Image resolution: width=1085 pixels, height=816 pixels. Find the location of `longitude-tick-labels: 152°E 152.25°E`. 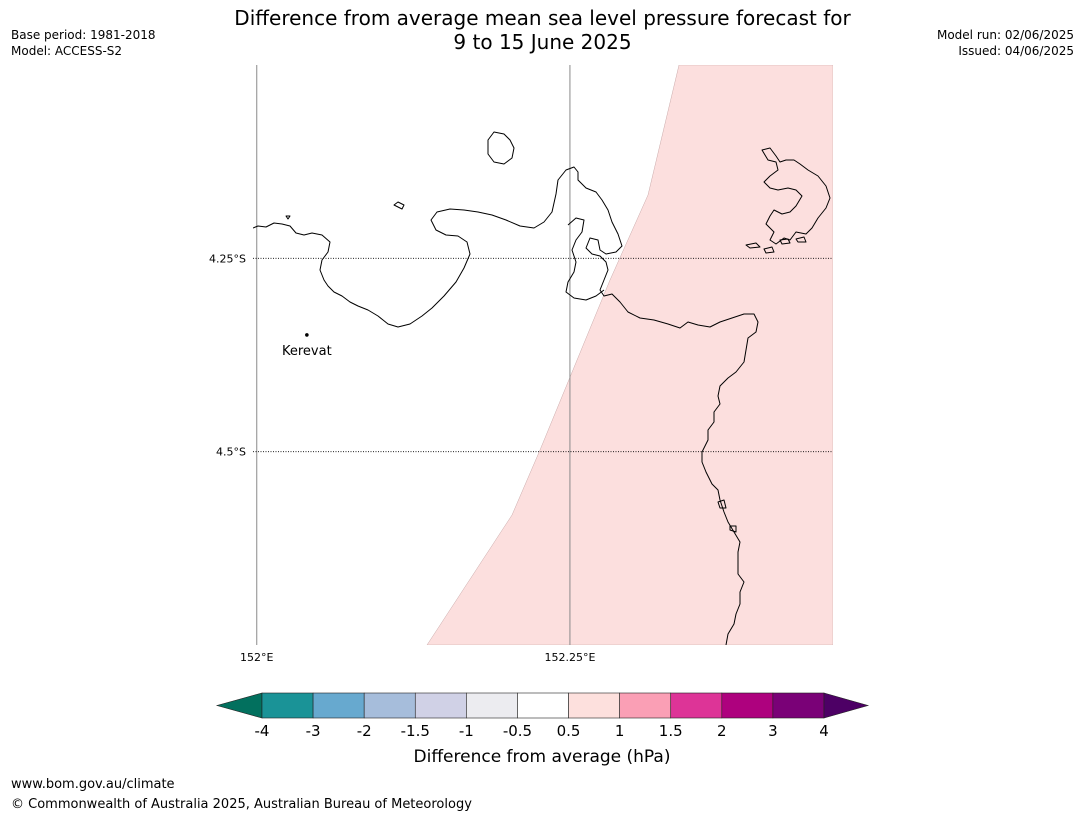

longitude-tick-labels: 152°E 152.25°E is located at coordinates (417, 657).